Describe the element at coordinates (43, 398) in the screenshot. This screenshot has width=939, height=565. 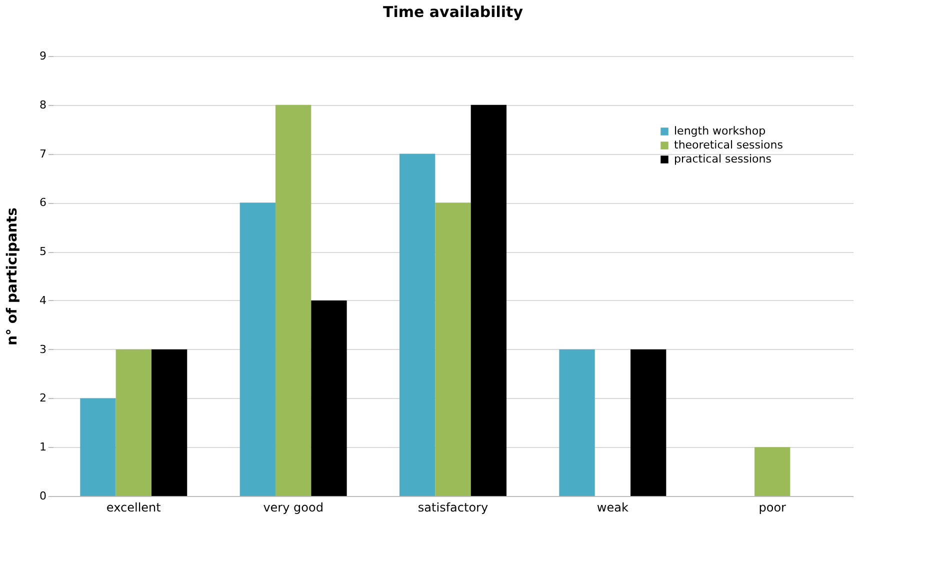
I see `y-tick-label: 2` at that location.